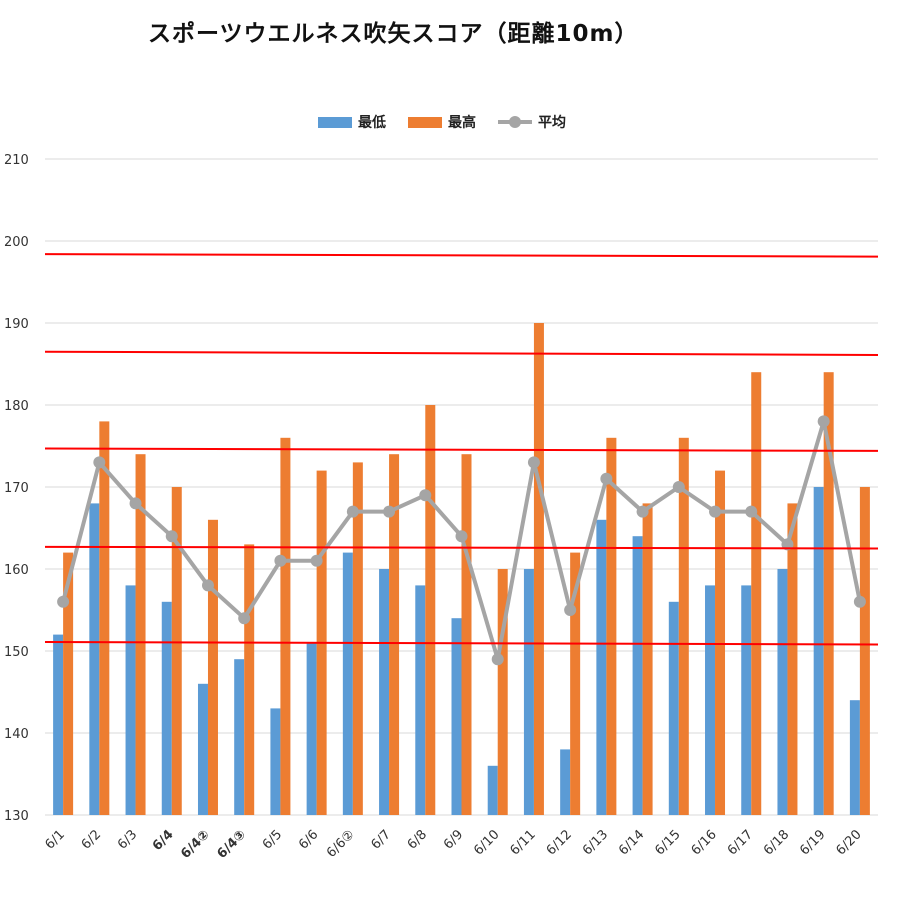 The height and width of the screenshot is (900, 900). What do you see at coordinates (595, 842) in the screenshot?
I see `x-tick-label: 6/13` at bounding box center [595, 842].